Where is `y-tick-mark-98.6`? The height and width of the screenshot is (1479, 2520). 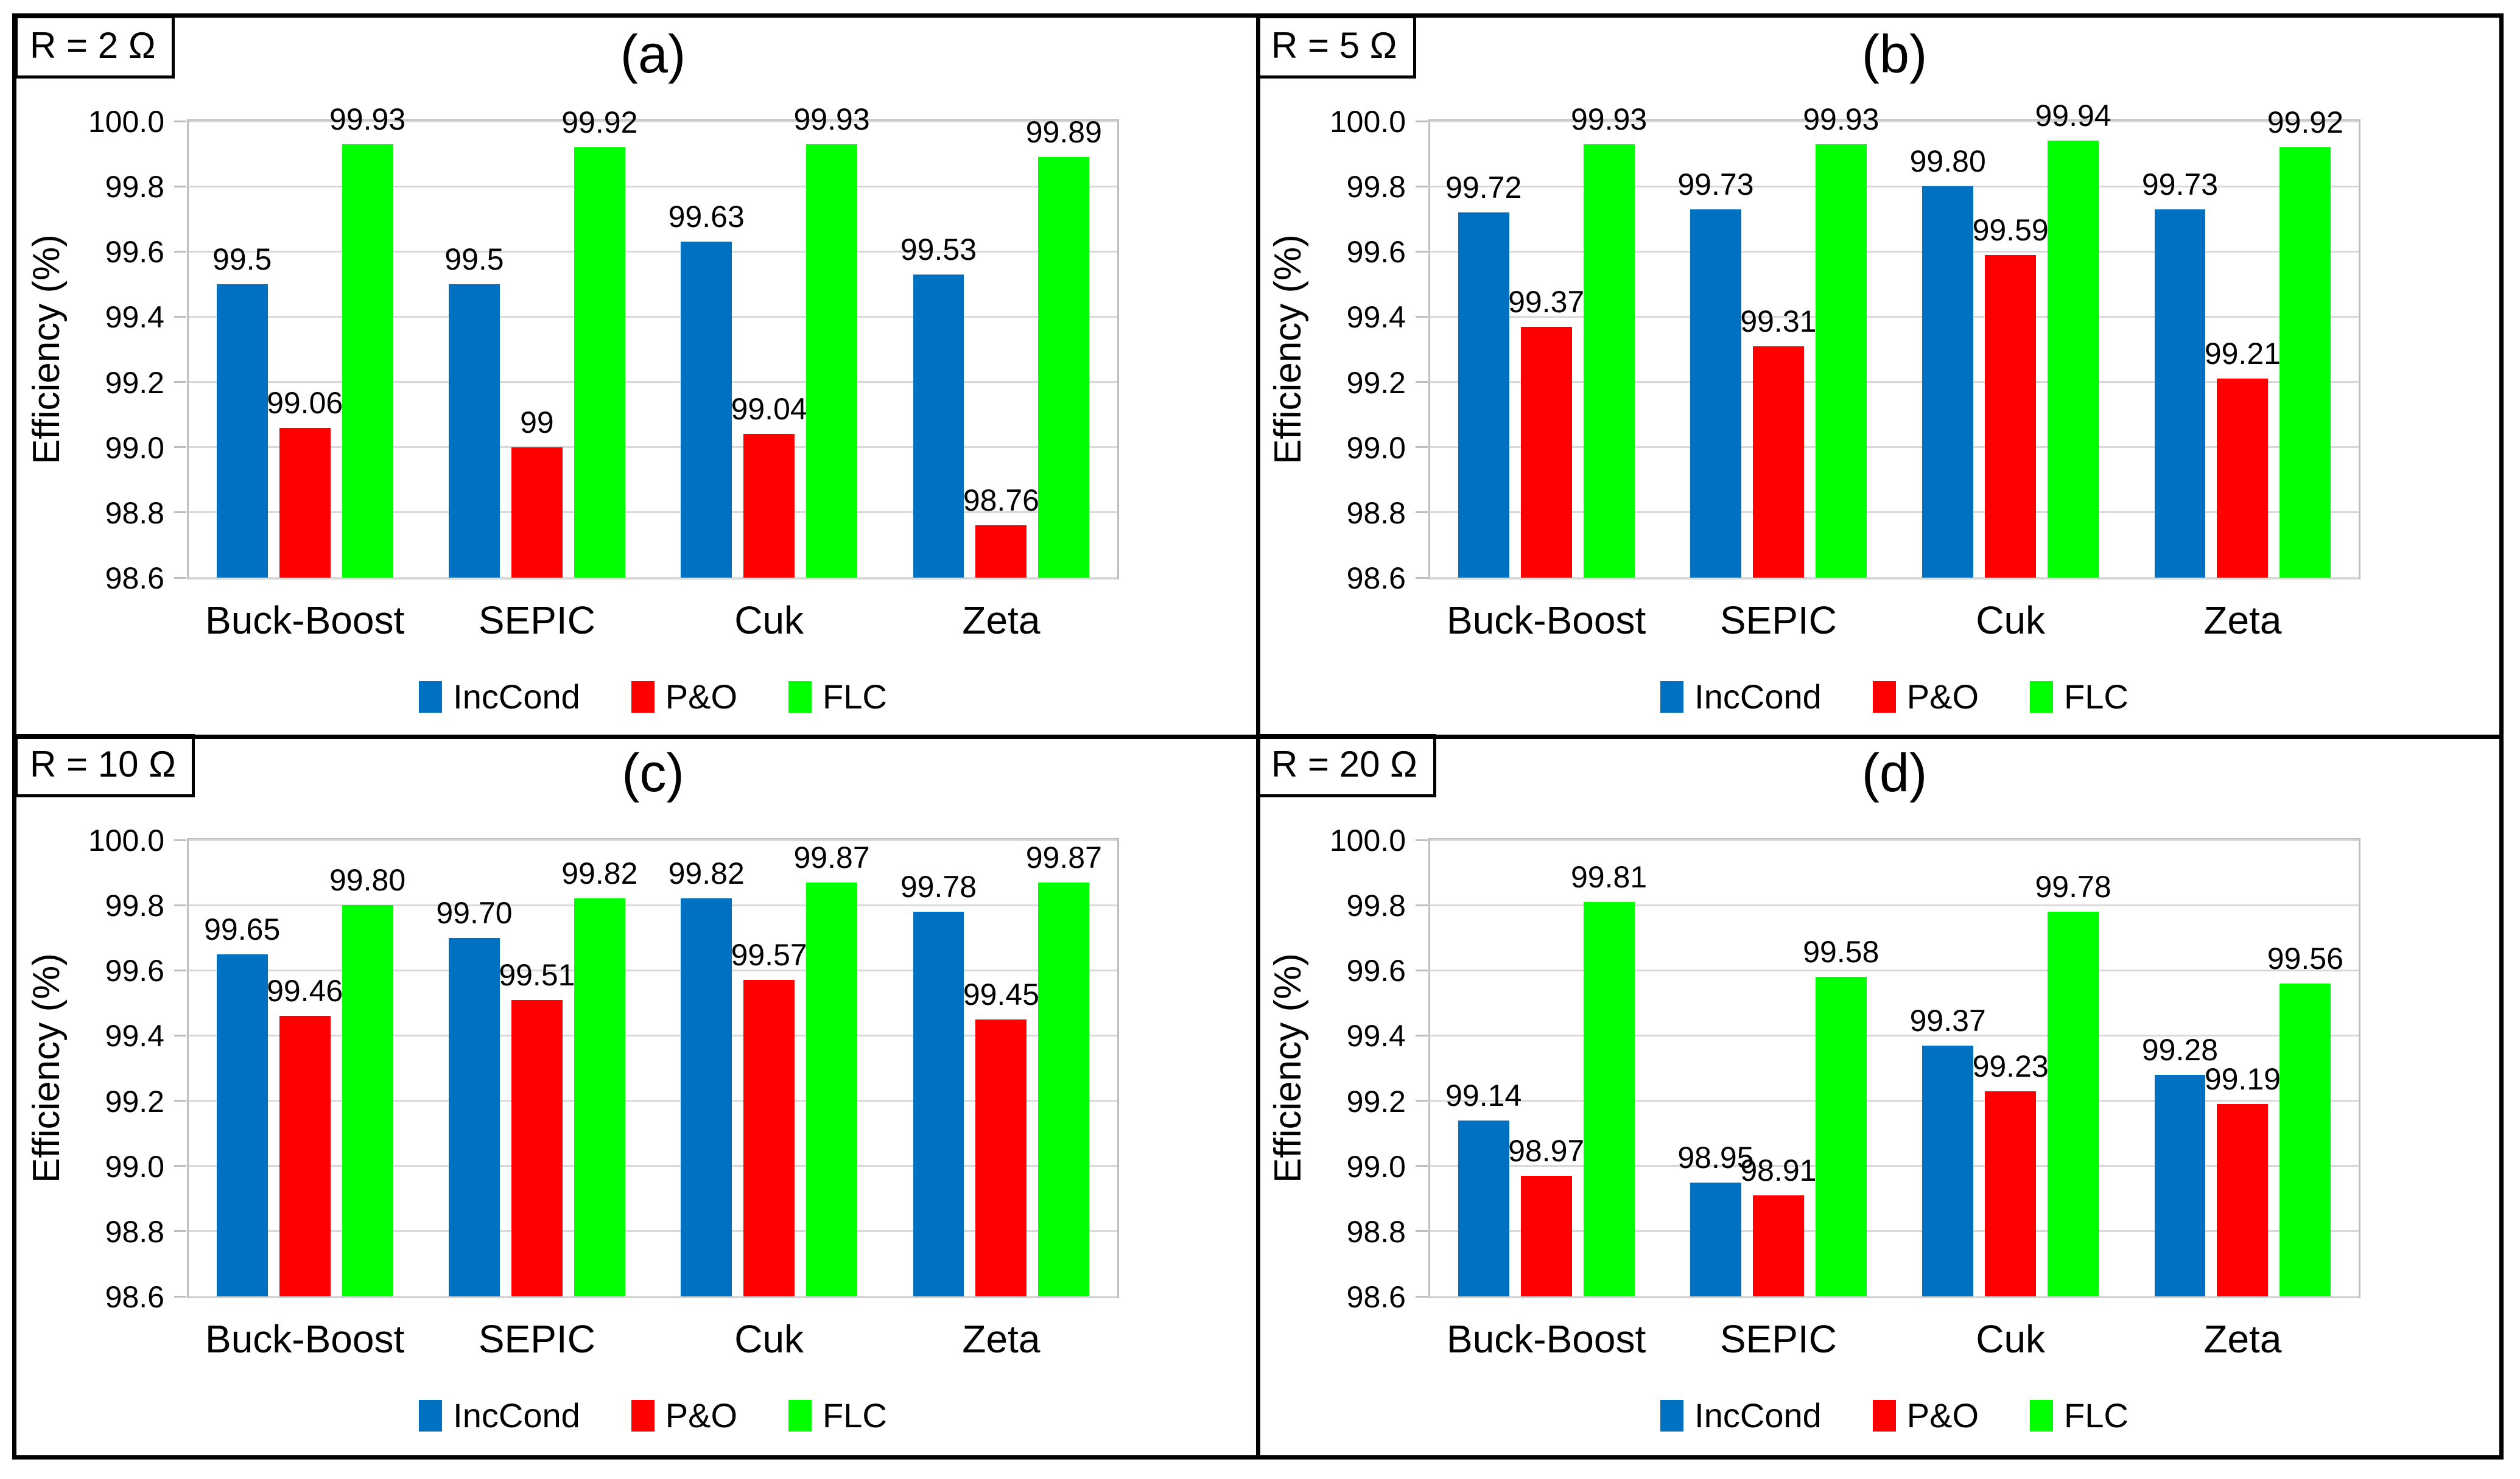
y-tick-mark-98.6 is located at coordinates (1422, 1296).